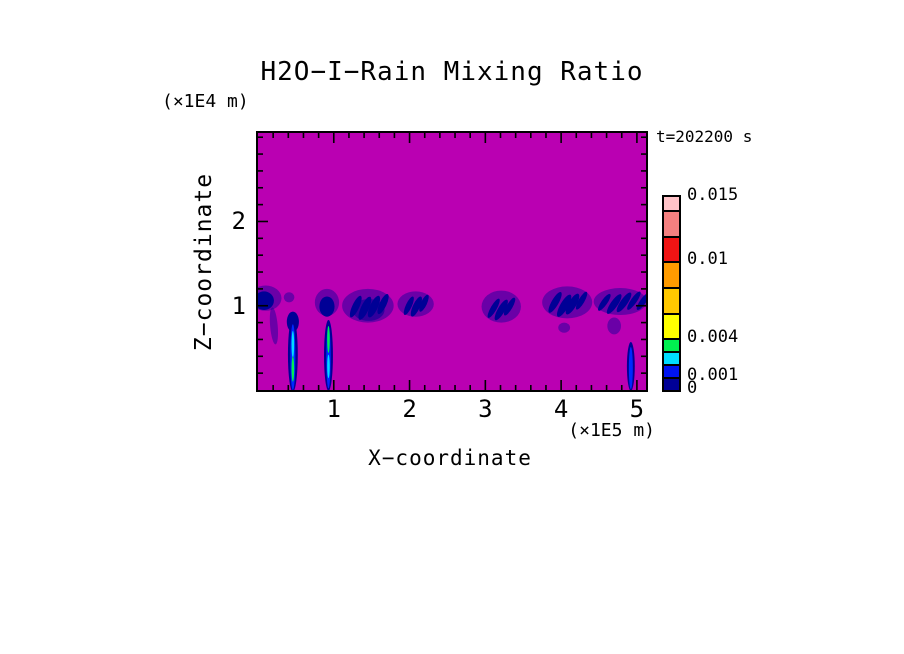  I want to click on colorbar-tick-label: 0.015, so click(713, 195).